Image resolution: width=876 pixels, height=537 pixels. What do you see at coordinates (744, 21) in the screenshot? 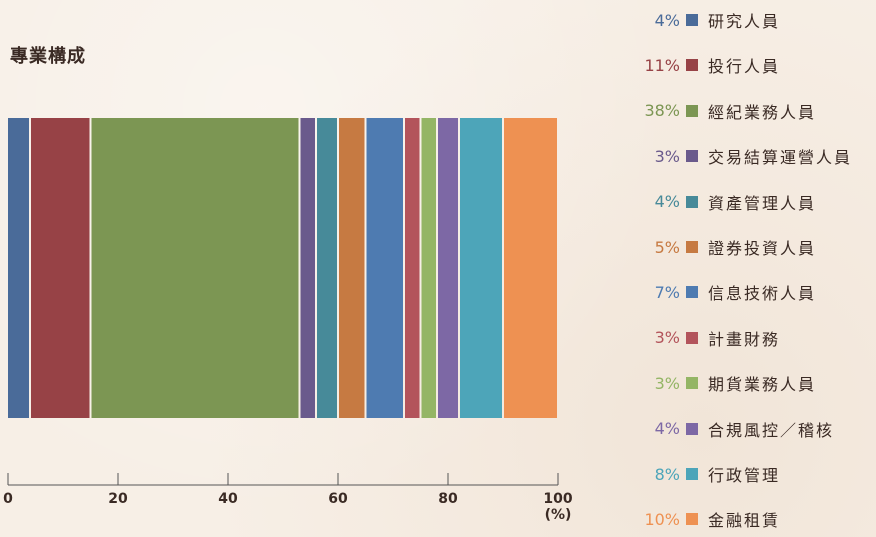
I see `legend-label: 研究人員` at bounding box center [744, 21].